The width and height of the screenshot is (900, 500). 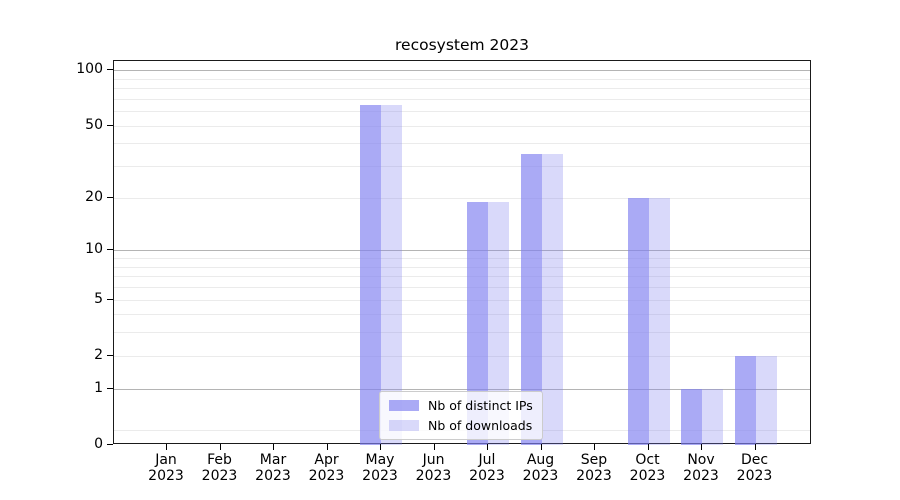 I want to click on x-tick-label-nov: Nov 2023, so click(x=701, y=468).